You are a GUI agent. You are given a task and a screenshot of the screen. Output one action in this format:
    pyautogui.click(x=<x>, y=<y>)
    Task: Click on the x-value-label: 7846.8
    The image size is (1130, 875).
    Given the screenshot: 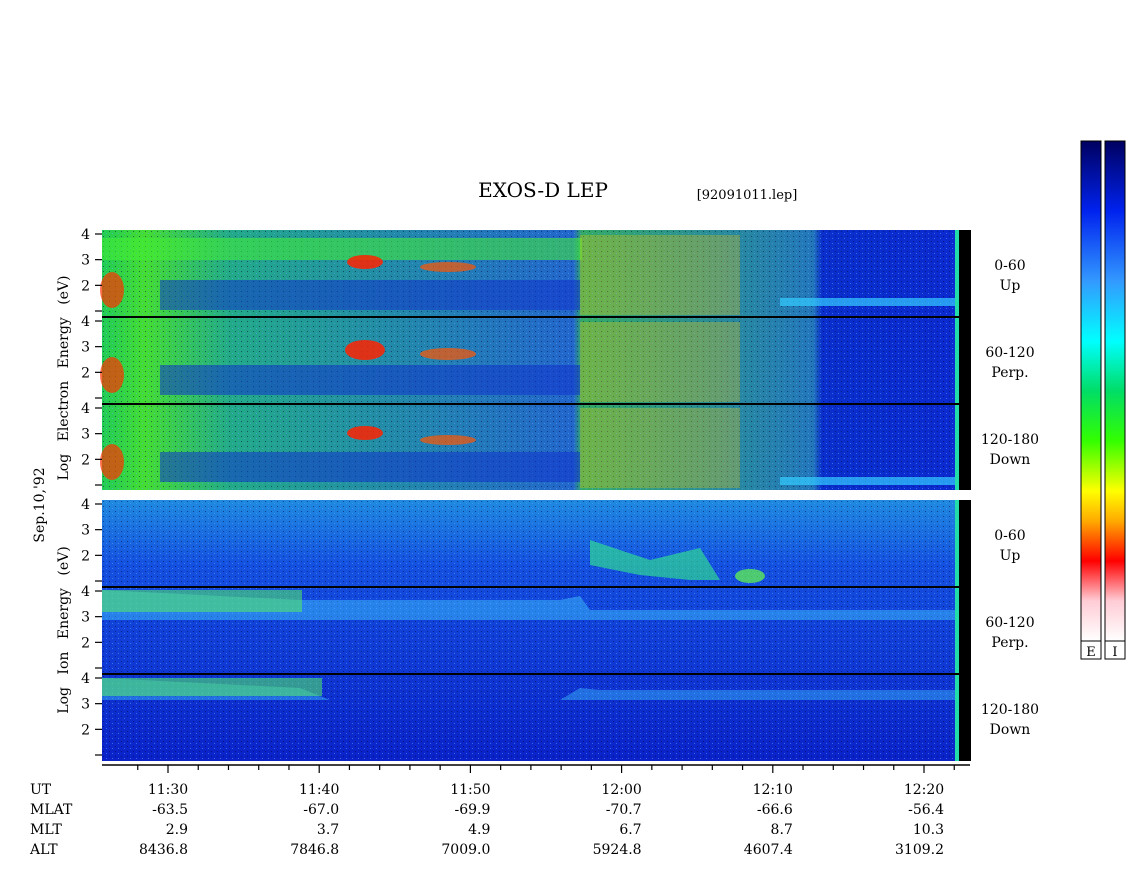 What is the action you would take?
    pyautogui.click(x=314, y=850)
    